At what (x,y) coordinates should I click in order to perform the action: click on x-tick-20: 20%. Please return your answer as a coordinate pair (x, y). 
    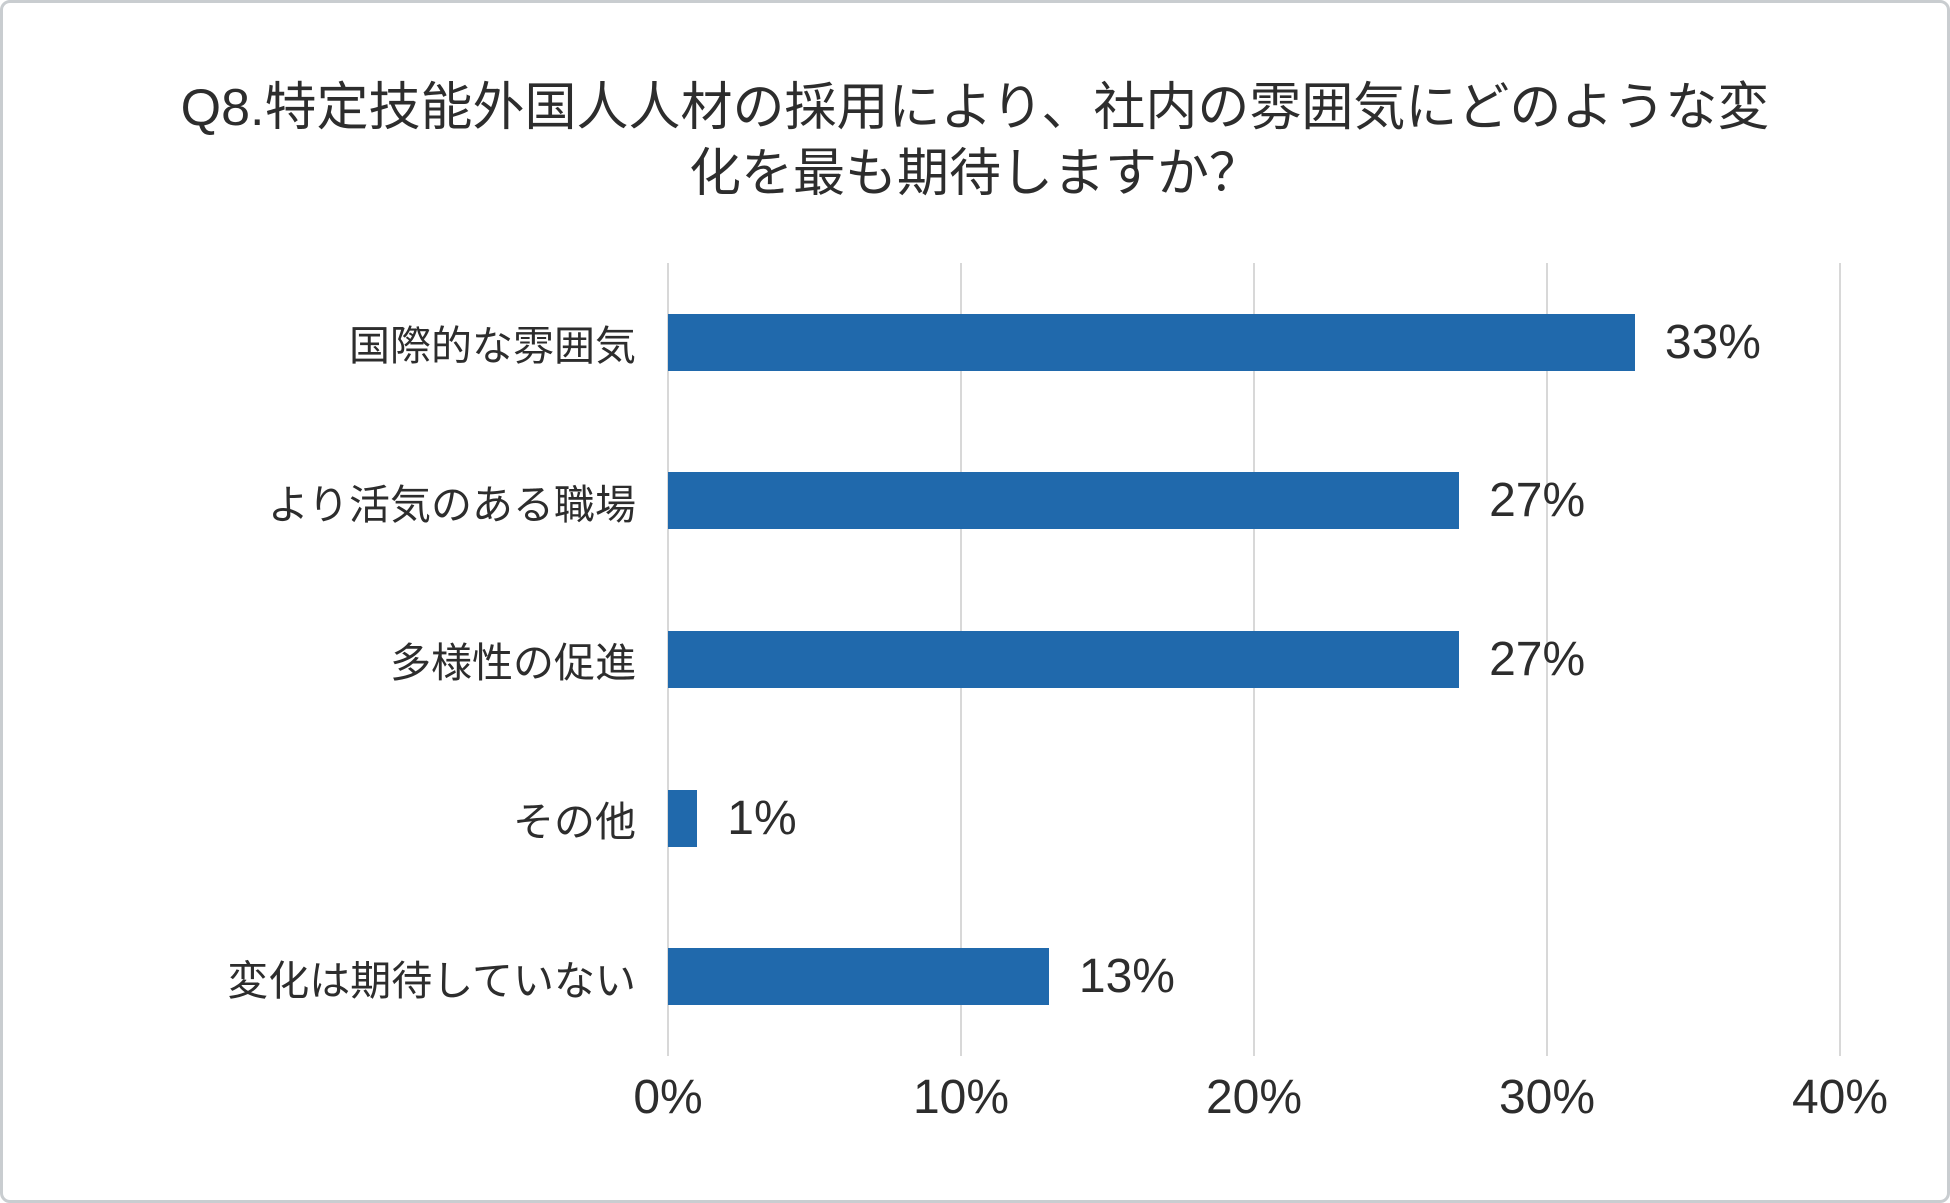
    Looking at the image, I should click on (1254, 1097).